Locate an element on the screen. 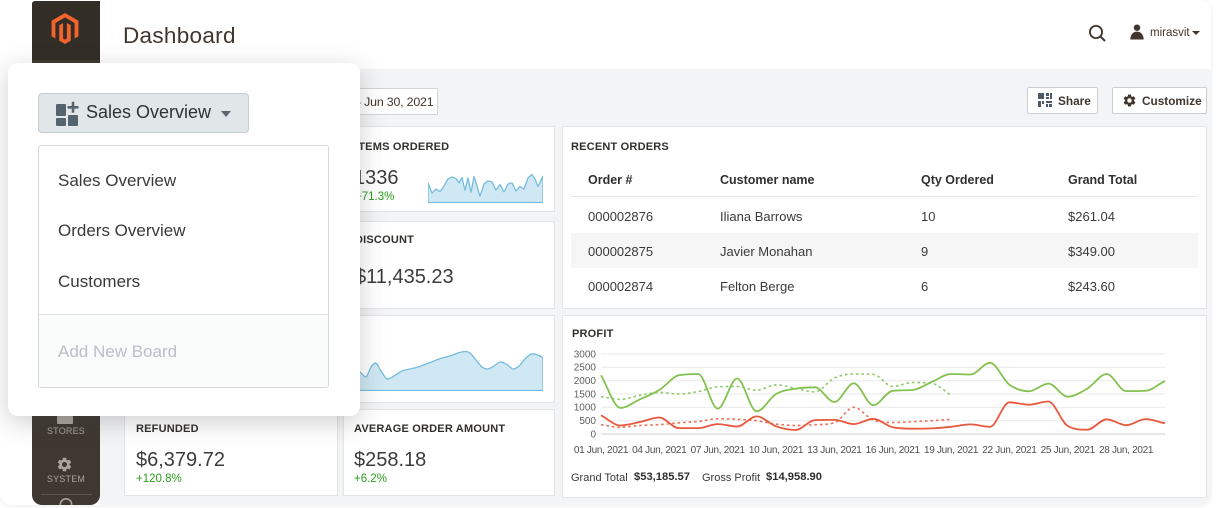 The image size is (1216, 508). svg-text: 0 is located at coordinates (593, 434).